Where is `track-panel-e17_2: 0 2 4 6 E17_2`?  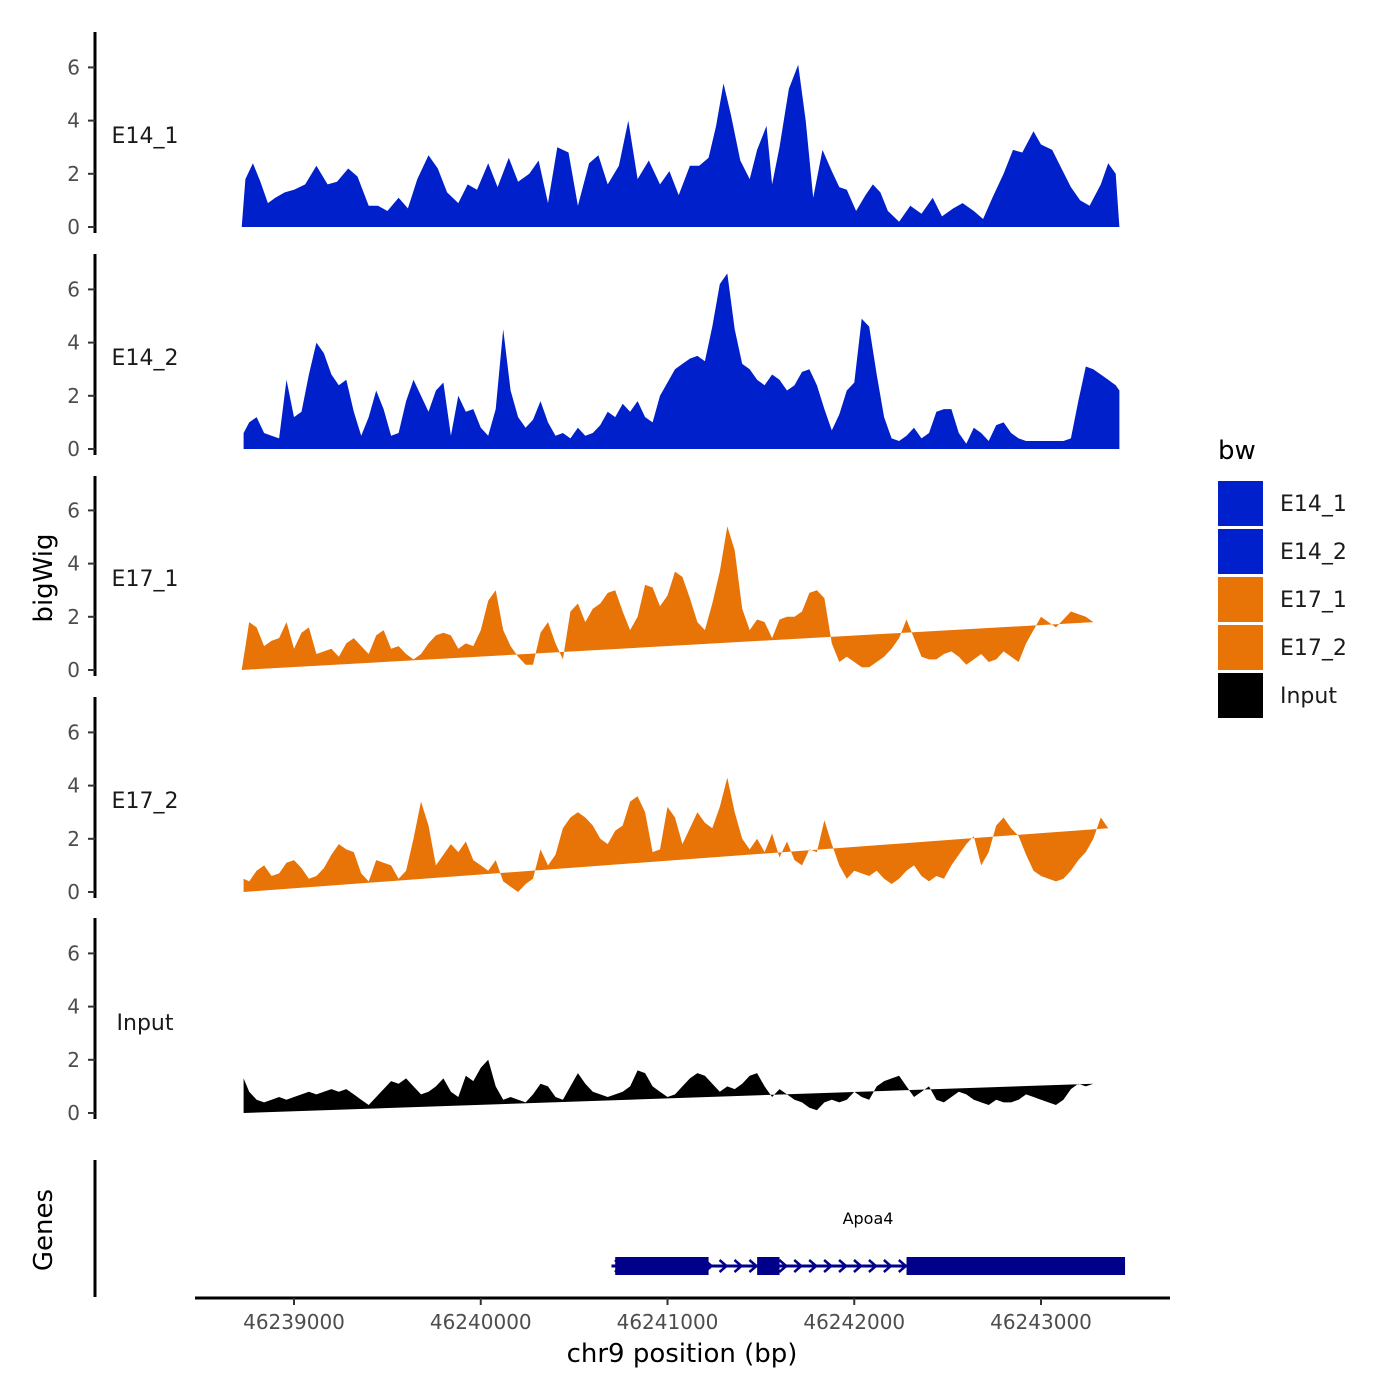 track-panel-e17_2: 0 2 4 6 E17_2 is located at coordinates (588, 800).